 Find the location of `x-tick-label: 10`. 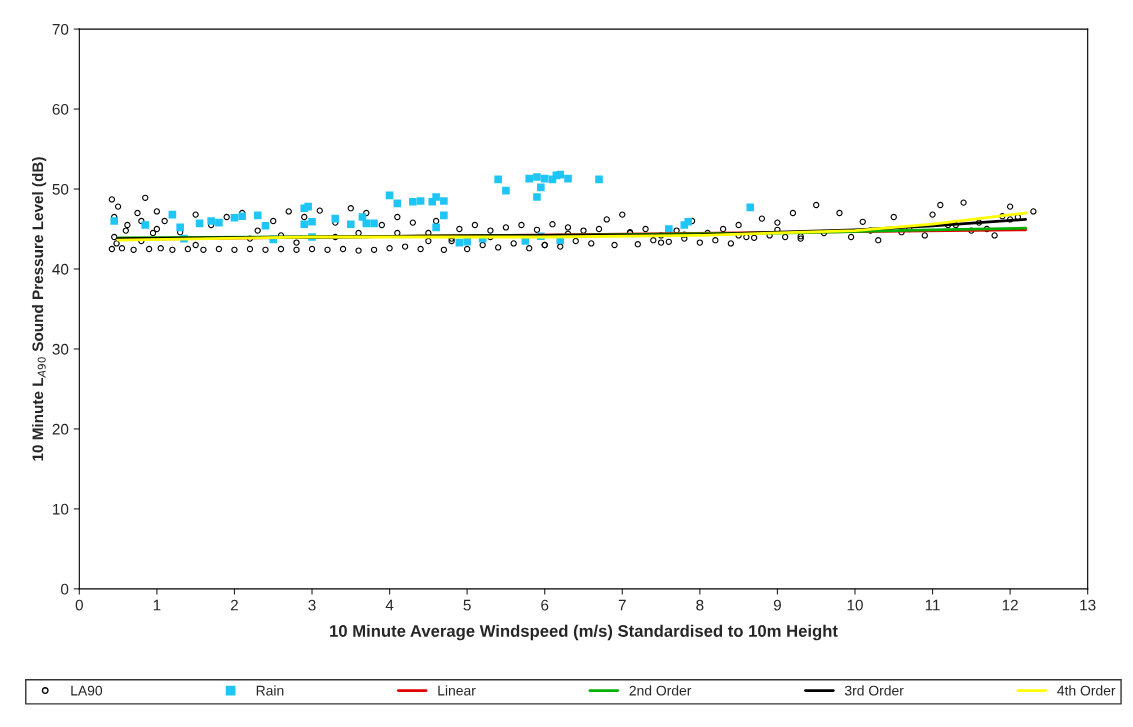

x-tick-label: 10 is located at coordinates (855, 605).